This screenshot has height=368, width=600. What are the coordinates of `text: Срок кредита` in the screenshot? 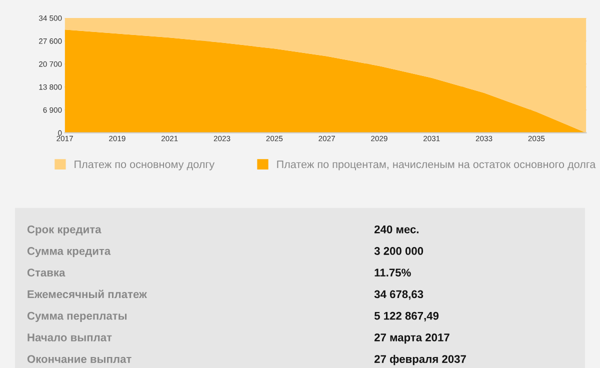 It's located at (64, 230).